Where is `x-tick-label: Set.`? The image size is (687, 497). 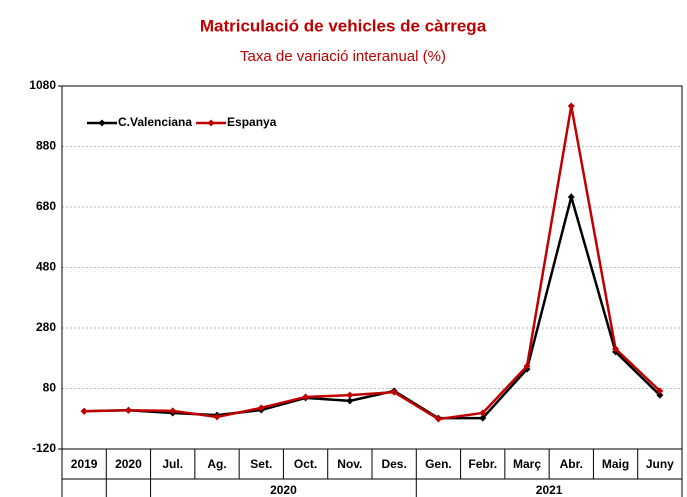 x-tick-label: Set. is located at coordinates (261, 464).